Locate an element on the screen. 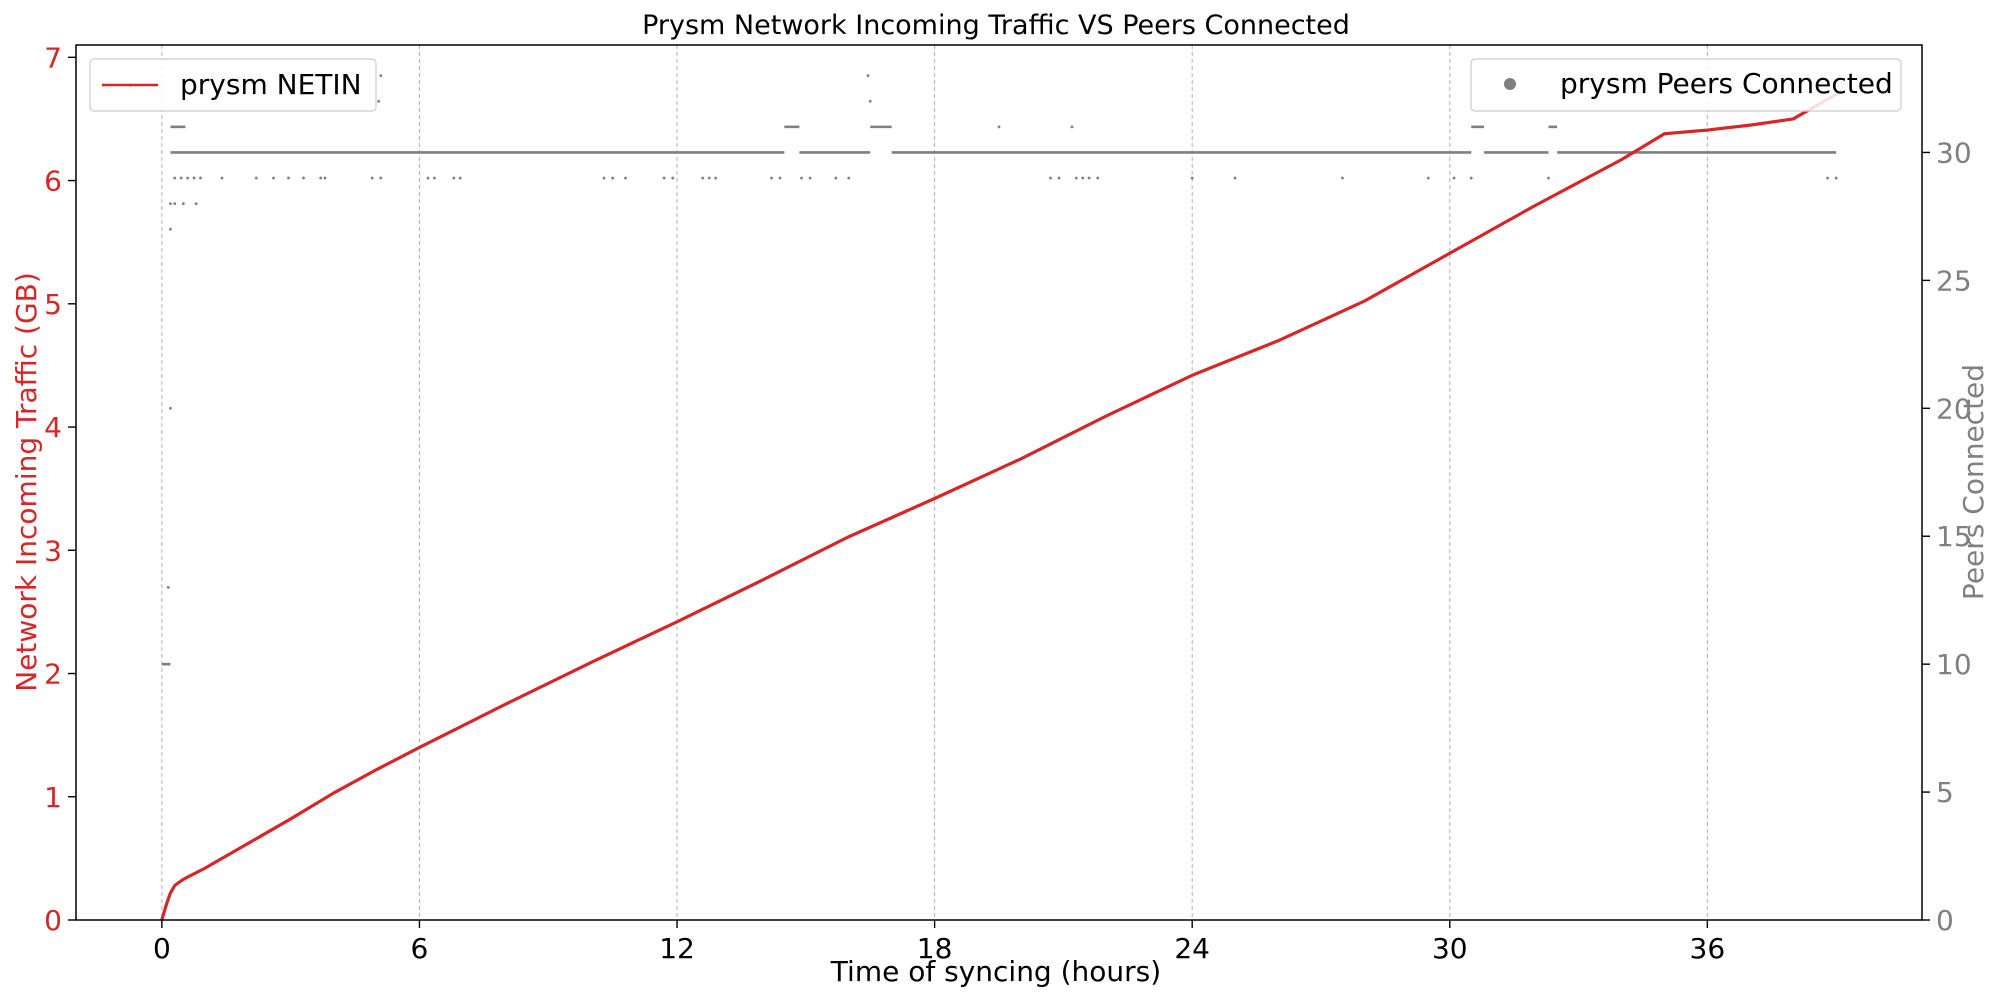 The height and width of the screenshot is (1004, 2000). legend-peers-label: prysm Peers Connected is located at coordinates (1726, 83).